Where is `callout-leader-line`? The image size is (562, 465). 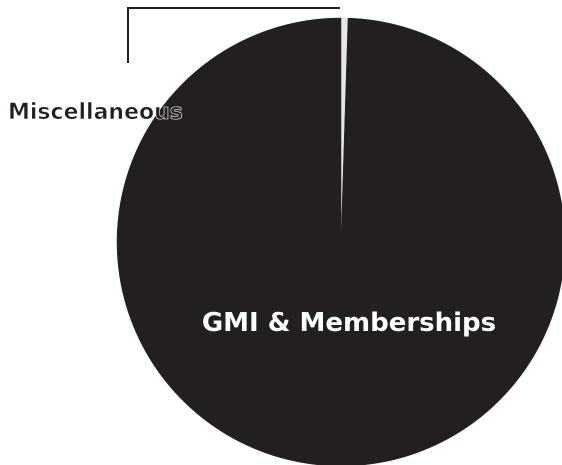
callout-leader-line is located at coordinates (233, 35).